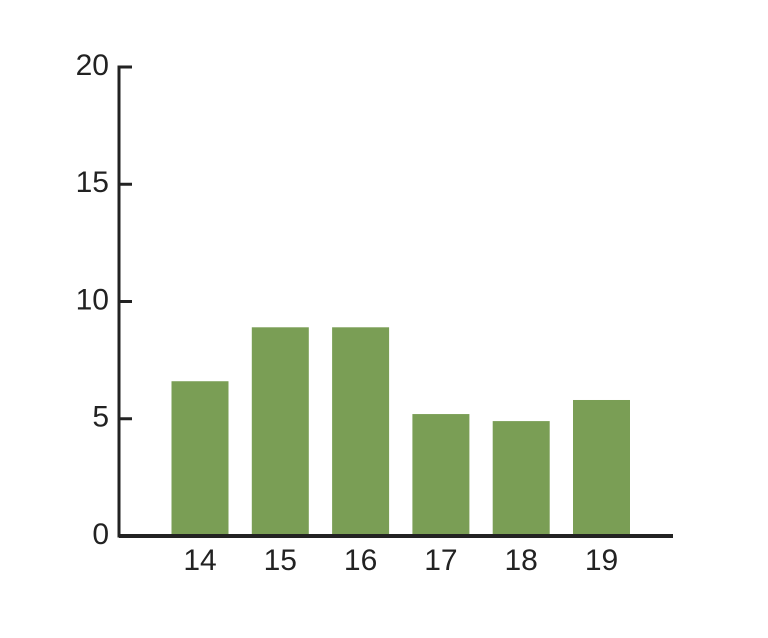 The image size is (768, 638). I want to click on x-tick-label: 15, so click(280, 560).